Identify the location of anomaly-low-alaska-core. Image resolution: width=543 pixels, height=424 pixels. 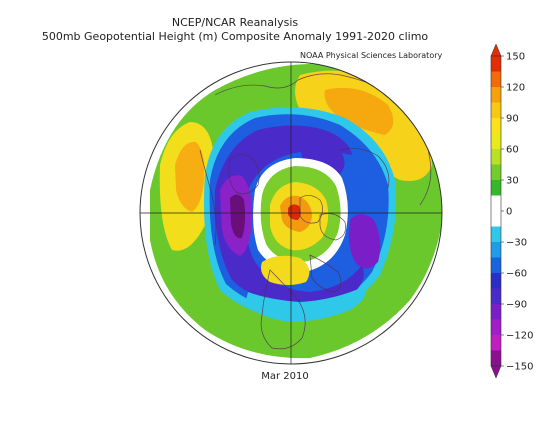
(238, 216).